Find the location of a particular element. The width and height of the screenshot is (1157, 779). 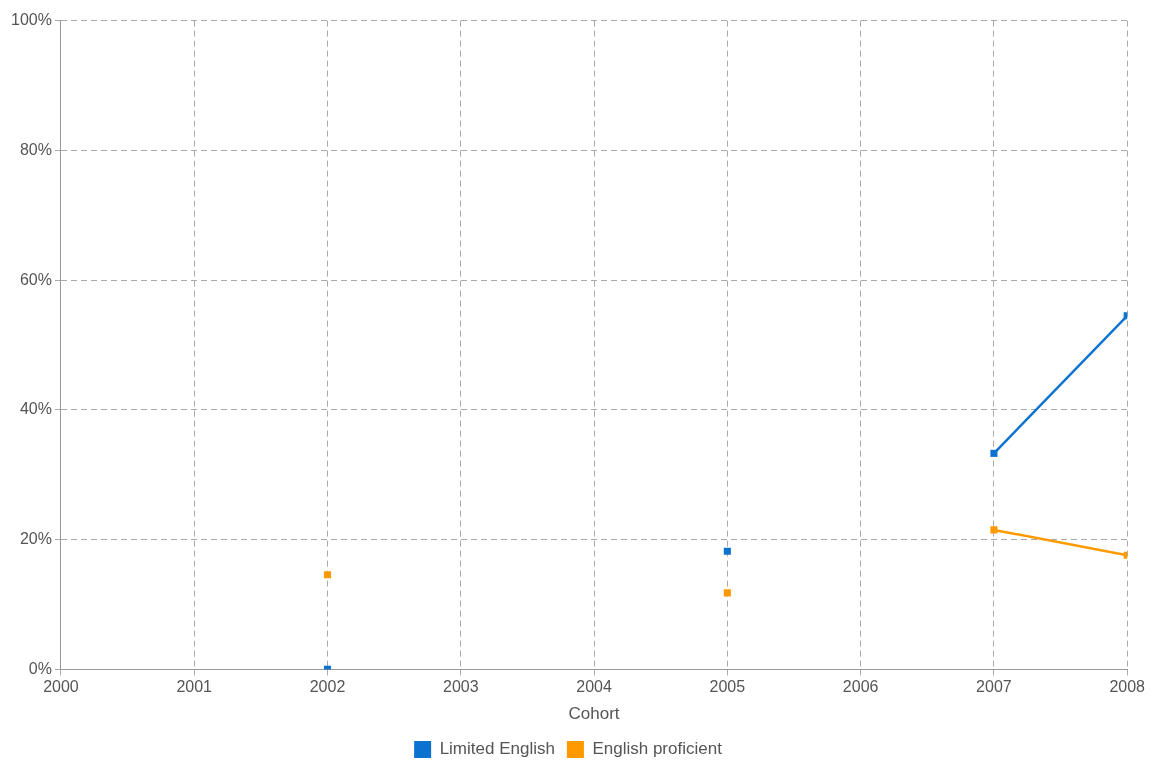

x-tick-label: 2007 is located at coordinates (994, 687).